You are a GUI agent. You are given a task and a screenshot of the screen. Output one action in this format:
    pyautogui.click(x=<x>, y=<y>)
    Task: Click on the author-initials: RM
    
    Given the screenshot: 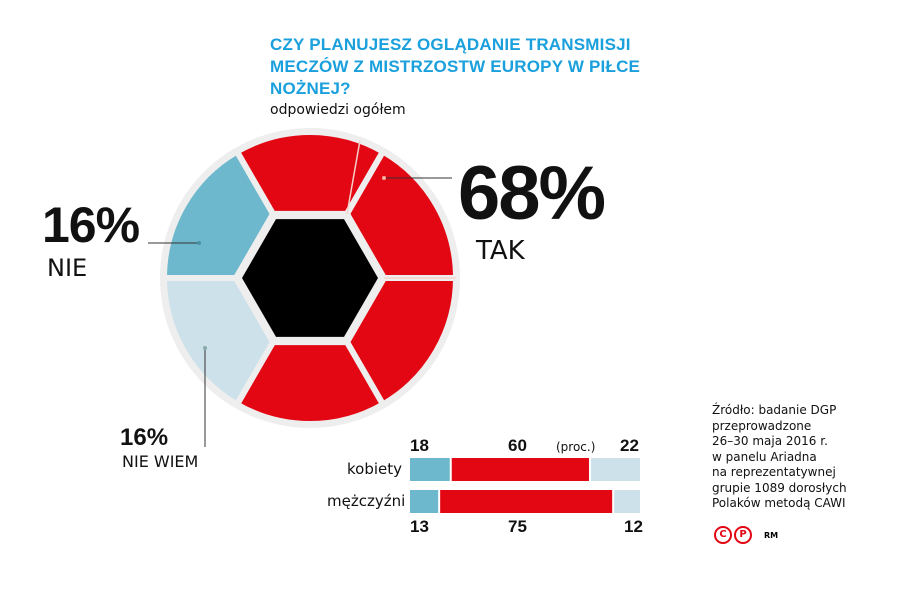 What is the action you would take?
    pyautogui.click(x=771, y=535)
    